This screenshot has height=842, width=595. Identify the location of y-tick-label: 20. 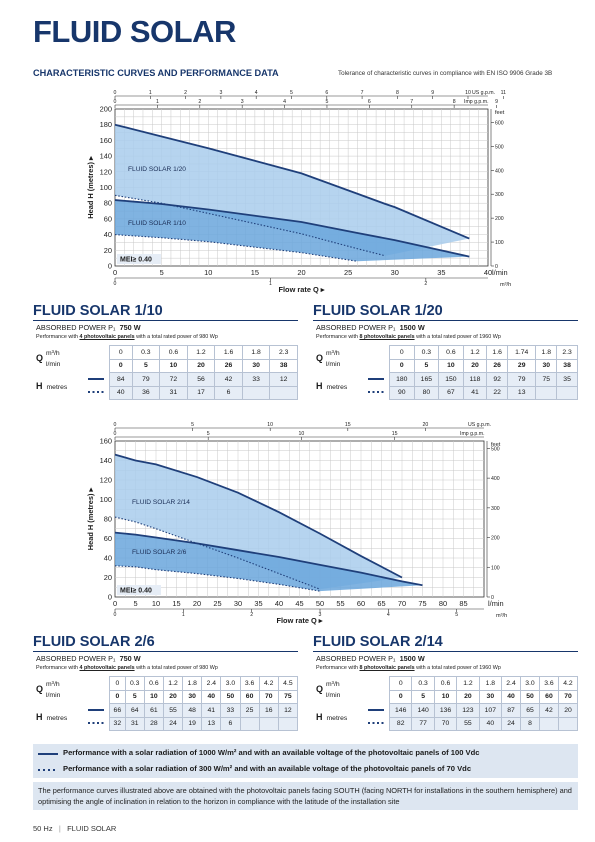
(108, 577).